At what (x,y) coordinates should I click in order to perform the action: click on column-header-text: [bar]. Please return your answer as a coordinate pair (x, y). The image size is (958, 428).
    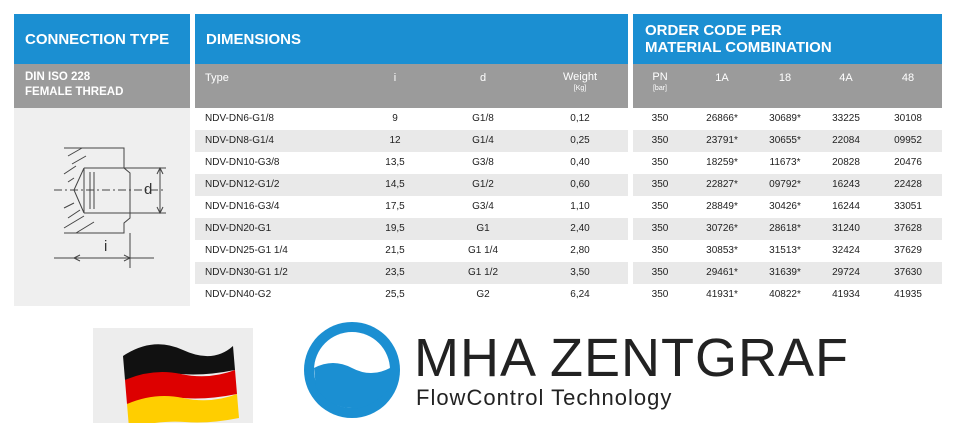
    Looking at the image, I should click on (659, 88).